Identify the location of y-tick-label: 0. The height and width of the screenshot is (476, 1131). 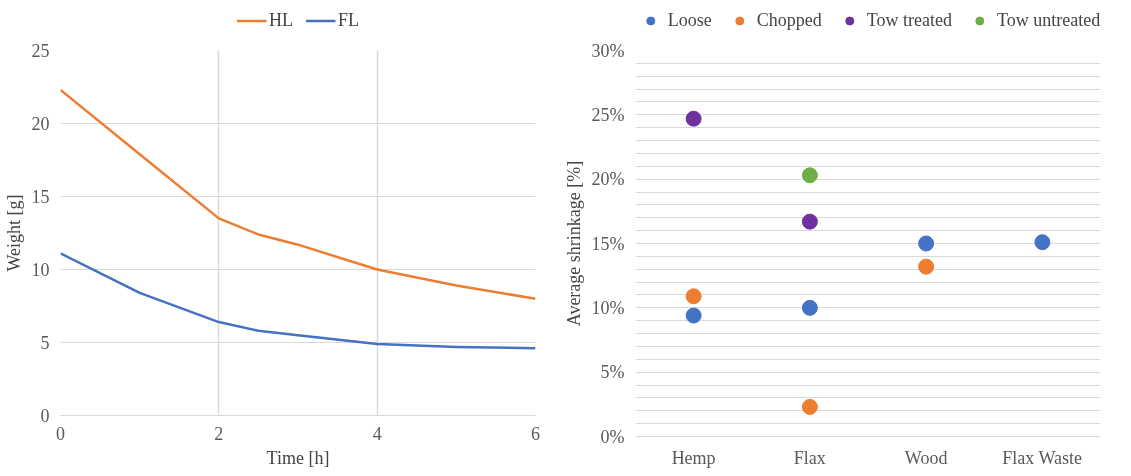
(45, 416).